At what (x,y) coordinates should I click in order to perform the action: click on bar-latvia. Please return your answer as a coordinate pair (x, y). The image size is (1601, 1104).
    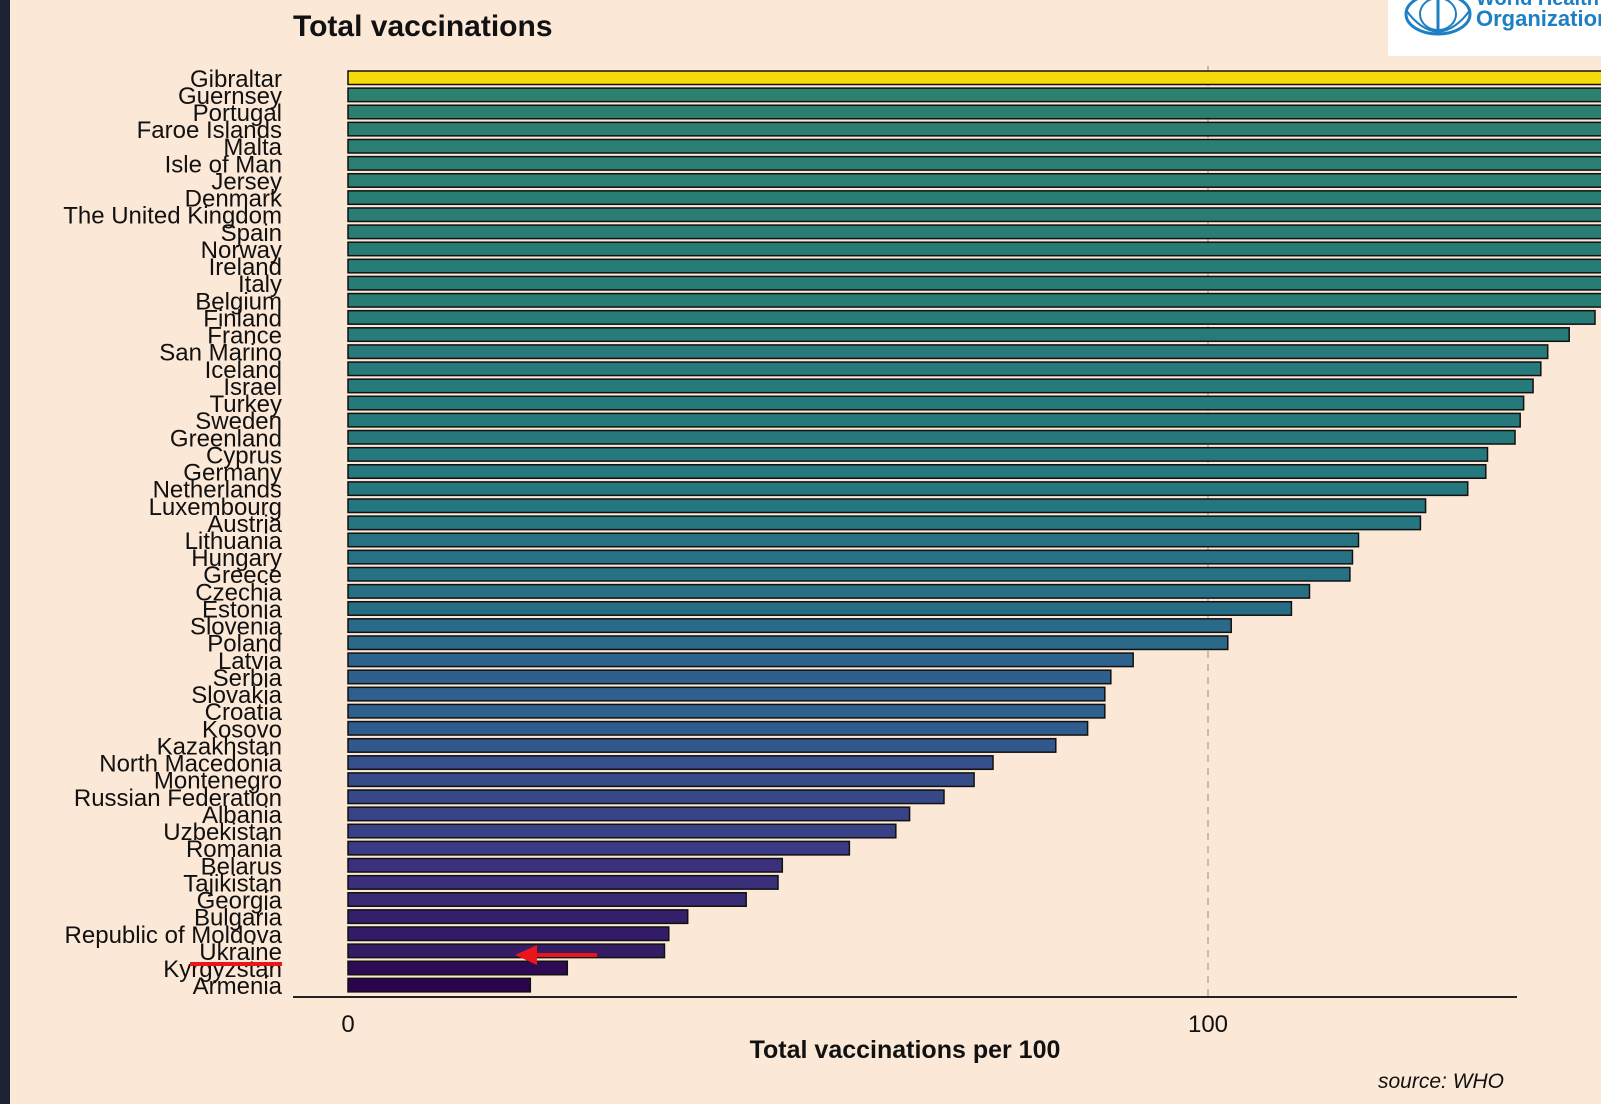
    Looking at the image, I should click on (740, 660).